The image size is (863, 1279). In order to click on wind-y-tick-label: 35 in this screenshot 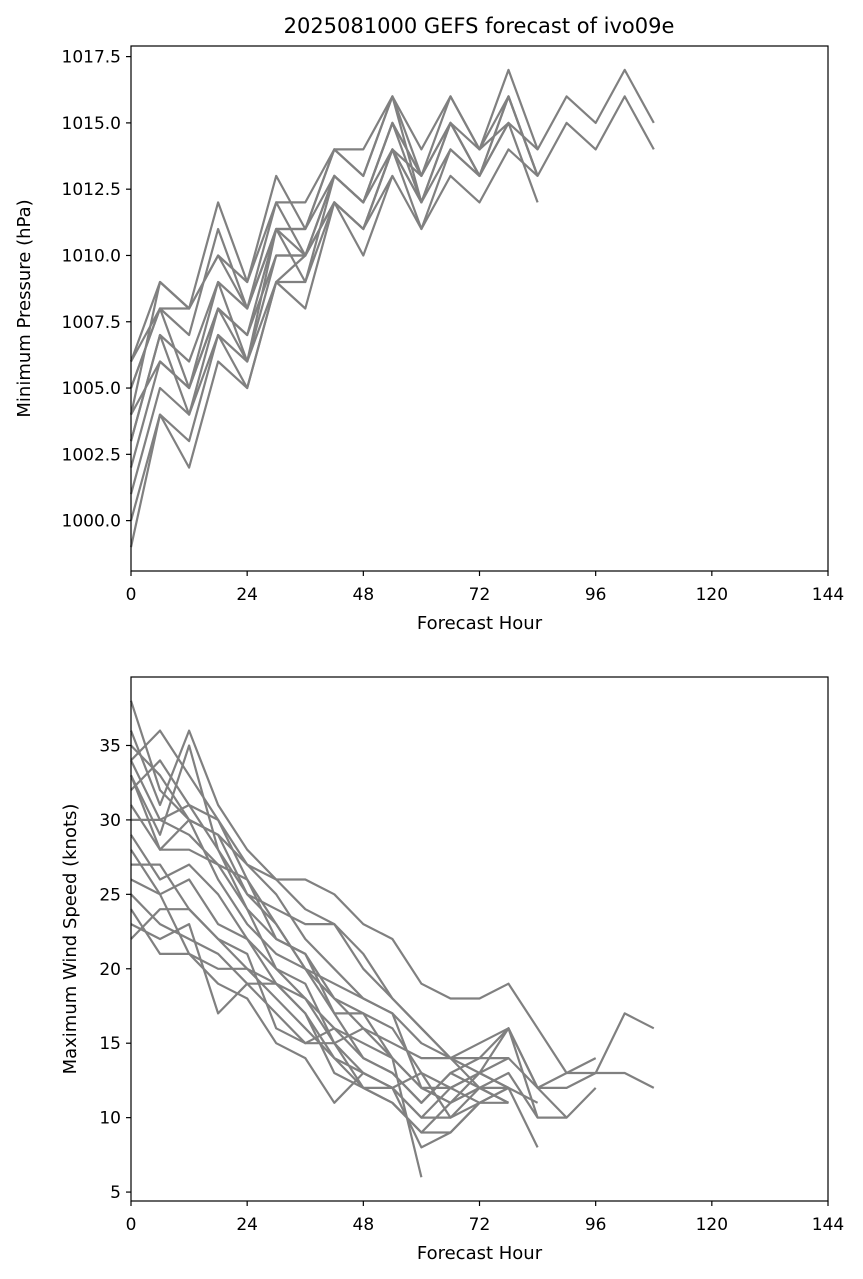, I will do `click(110, 746)`.